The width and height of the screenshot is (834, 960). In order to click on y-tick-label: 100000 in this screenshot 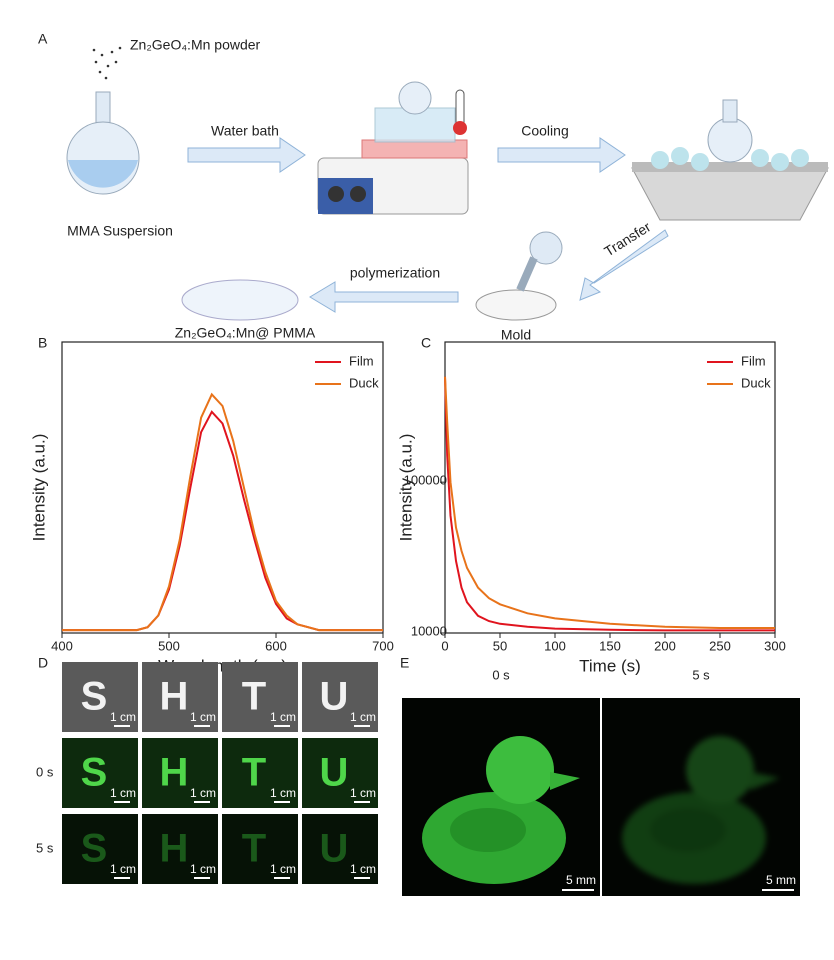, I will do `click(425, 480)`.